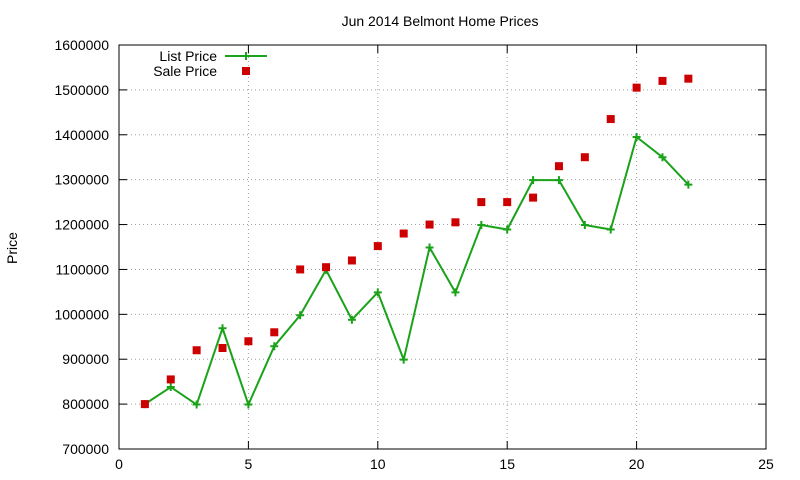 The height and width of the screenshot is (480, 800). Describe the element at coordinates (378, 464) in the screenshot. I see `x-tick-label: 10` at that location.